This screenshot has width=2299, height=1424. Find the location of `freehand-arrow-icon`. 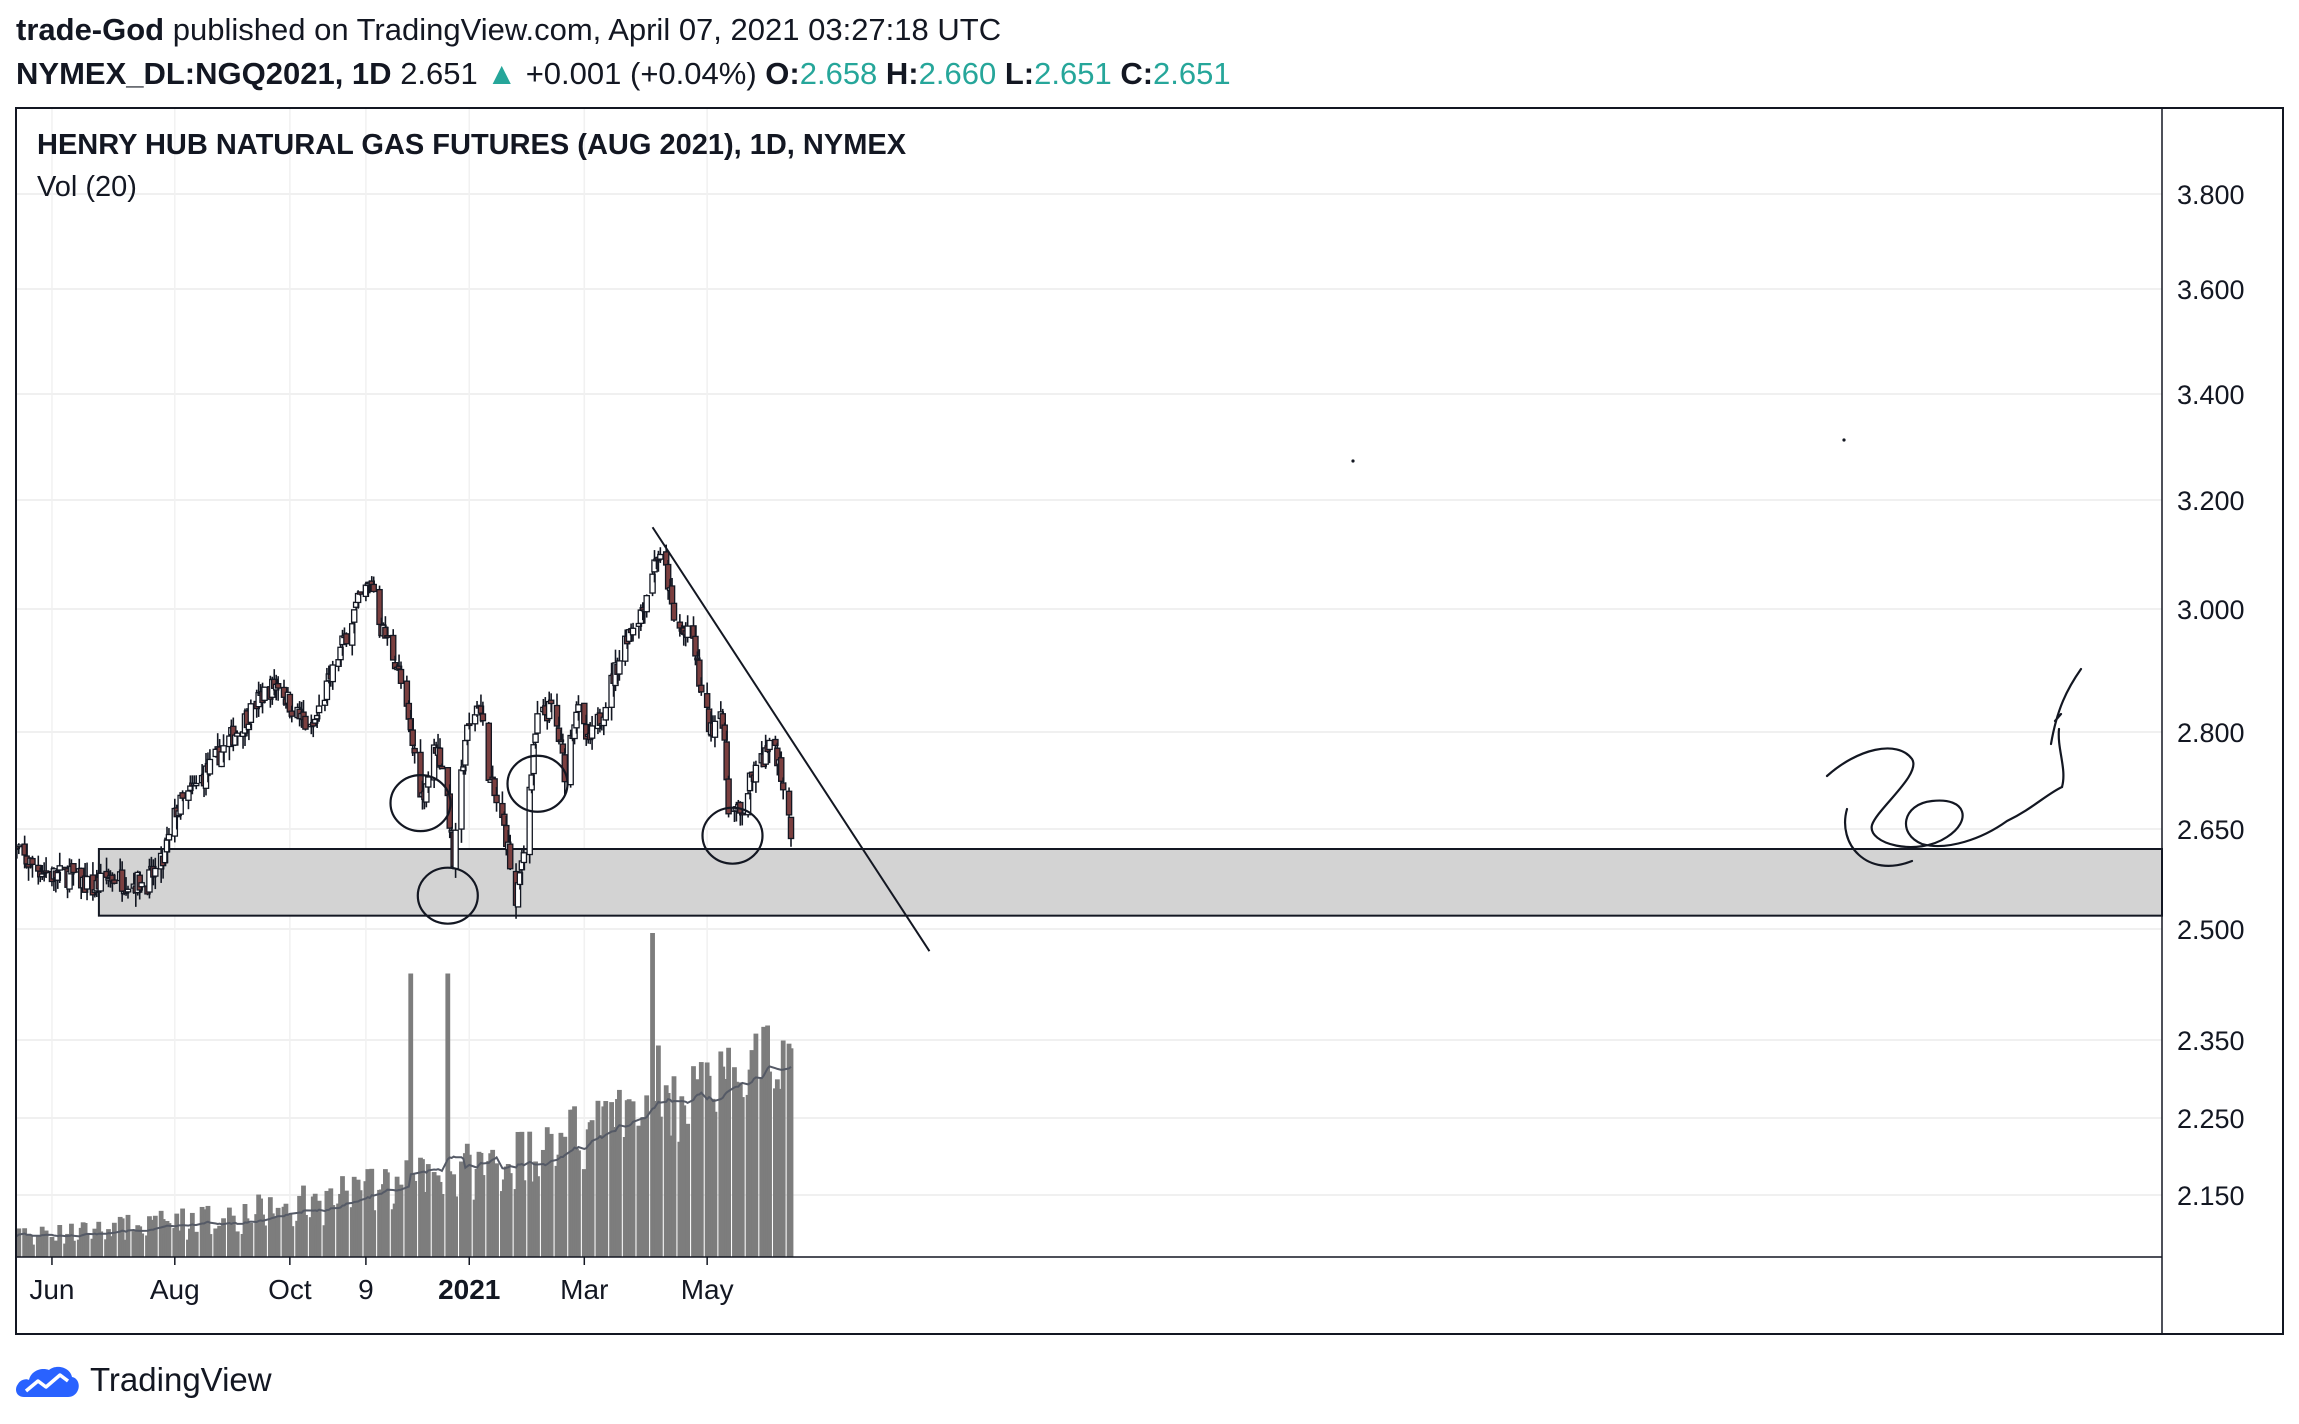

freehand-arrow-icon is located at coordinates (2066, 728).